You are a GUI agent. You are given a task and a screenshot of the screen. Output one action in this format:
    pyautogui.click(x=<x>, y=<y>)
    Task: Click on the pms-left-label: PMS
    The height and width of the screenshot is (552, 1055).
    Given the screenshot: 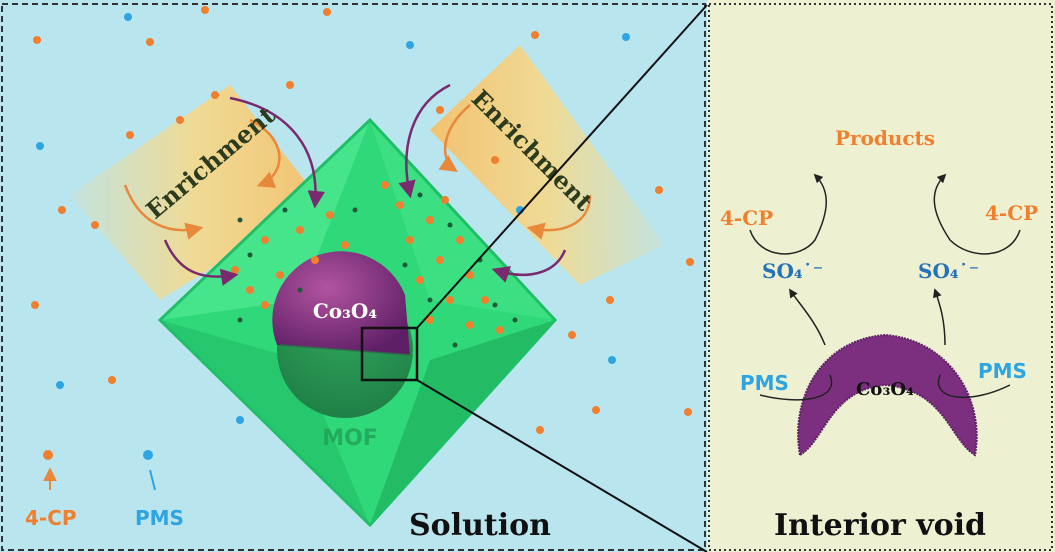 What is the action you would take?
    pyautogui.click(x=764, y=383)
    